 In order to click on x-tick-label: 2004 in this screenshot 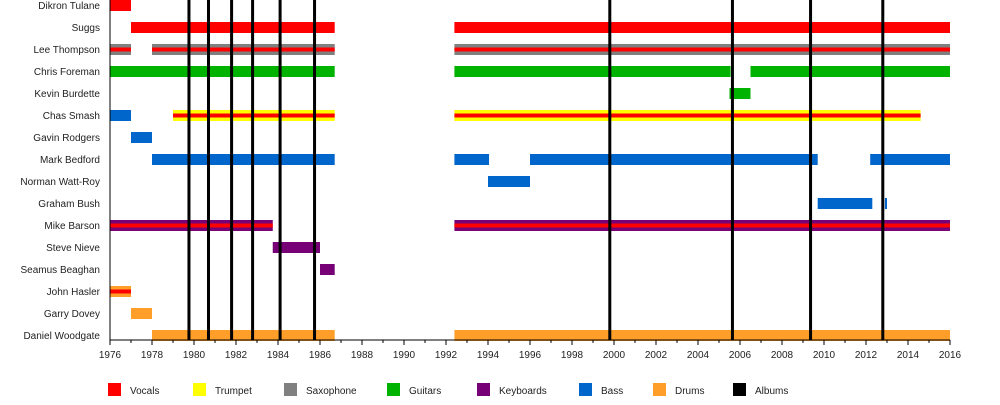, I will do `click(698, 355)`.